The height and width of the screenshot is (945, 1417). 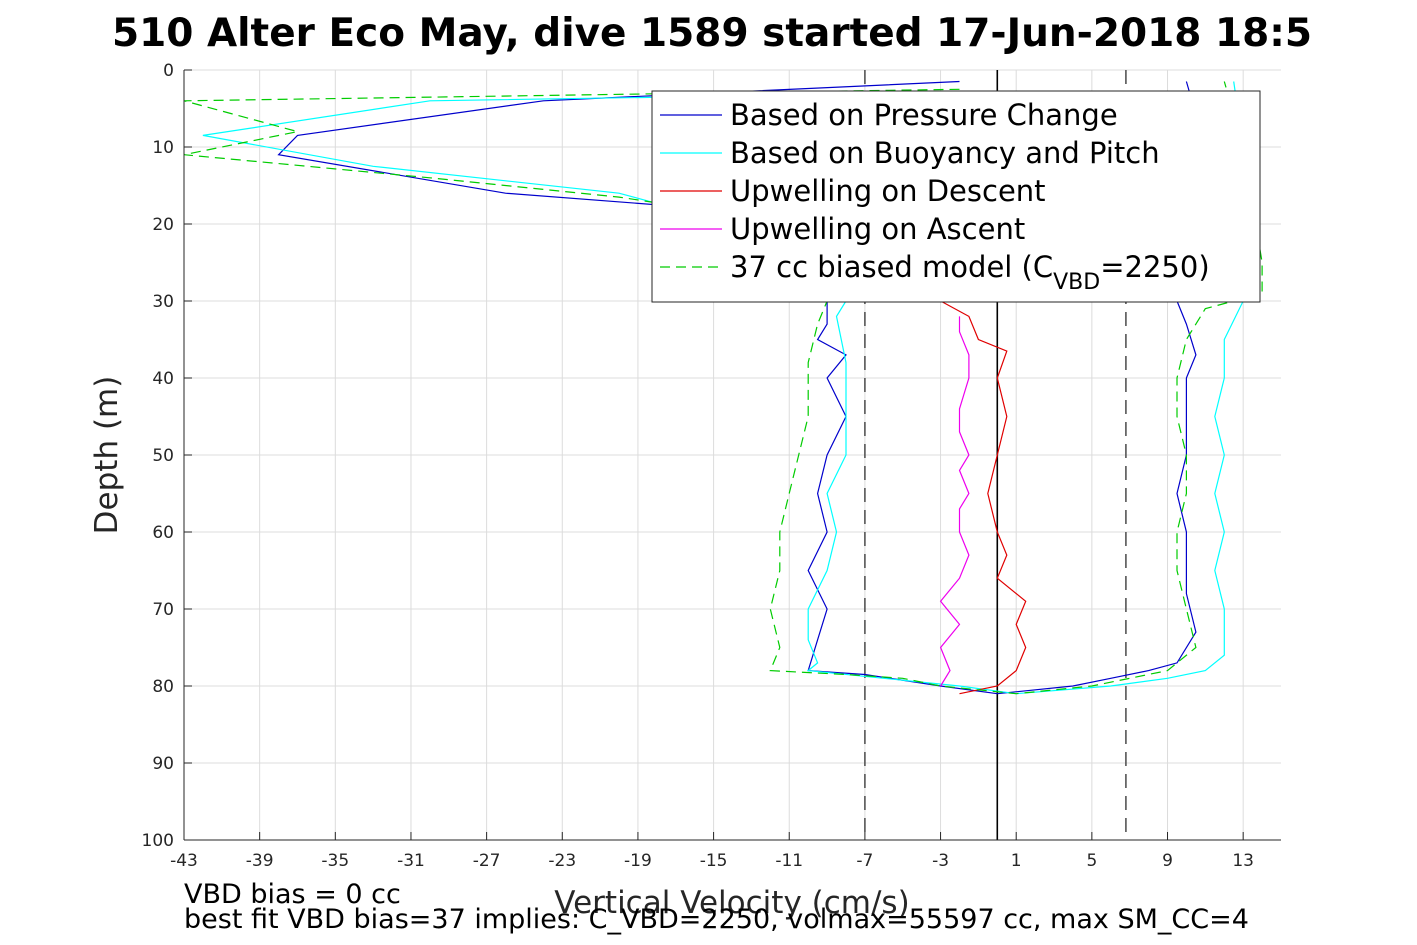 I want to click on y-tick-label: 40, so click(x=163, y=379).